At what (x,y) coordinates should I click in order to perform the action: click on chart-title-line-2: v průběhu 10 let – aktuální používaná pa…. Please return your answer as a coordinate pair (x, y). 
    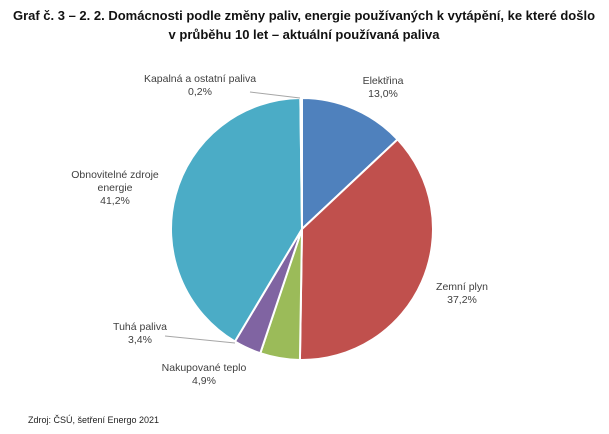
    Looking at the image, I should click on (304, 34).